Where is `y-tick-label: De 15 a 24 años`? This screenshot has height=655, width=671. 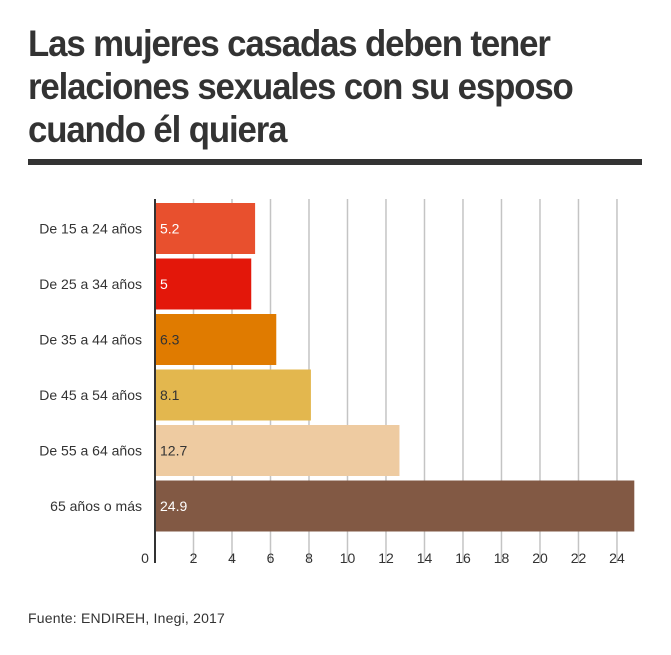 y-tick-label: De 15 a 24 años is located at coordinates (90, 229).